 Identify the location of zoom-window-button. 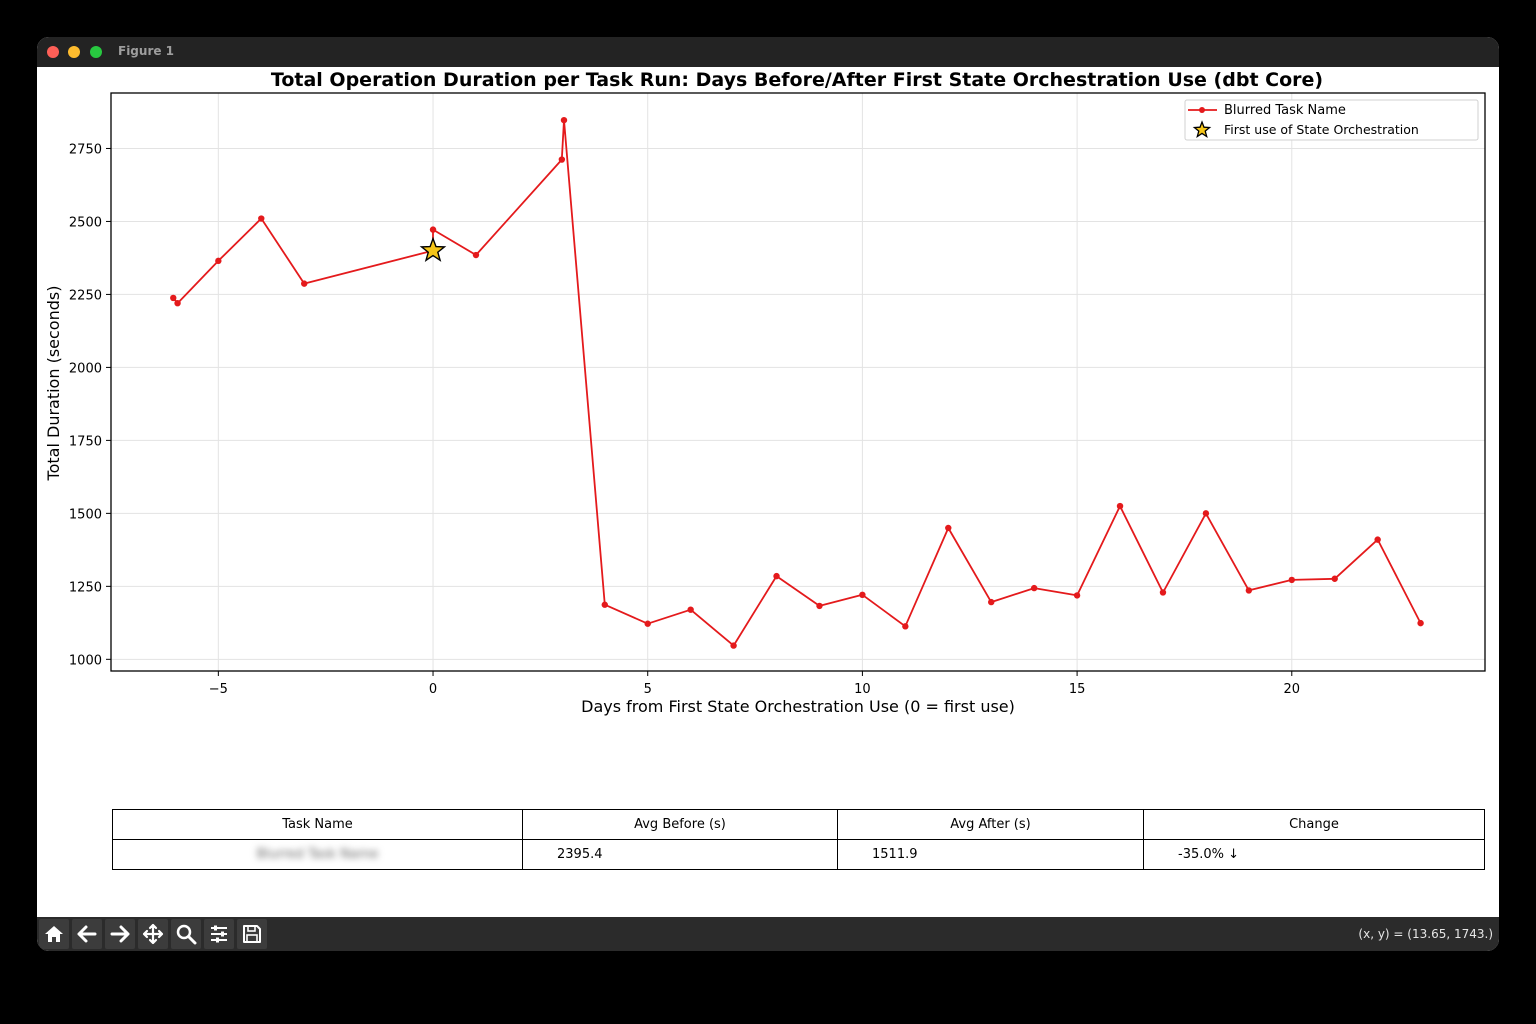
(96, 52).